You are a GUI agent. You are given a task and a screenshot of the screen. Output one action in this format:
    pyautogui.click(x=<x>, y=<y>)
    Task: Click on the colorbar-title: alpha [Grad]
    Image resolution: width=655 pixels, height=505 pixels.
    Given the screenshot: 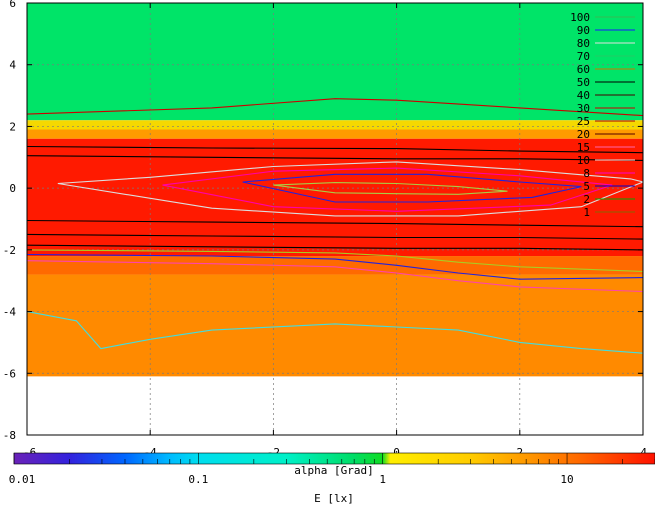 What is the action you would take?
    pyautogui.click(x=333, y=470)
    